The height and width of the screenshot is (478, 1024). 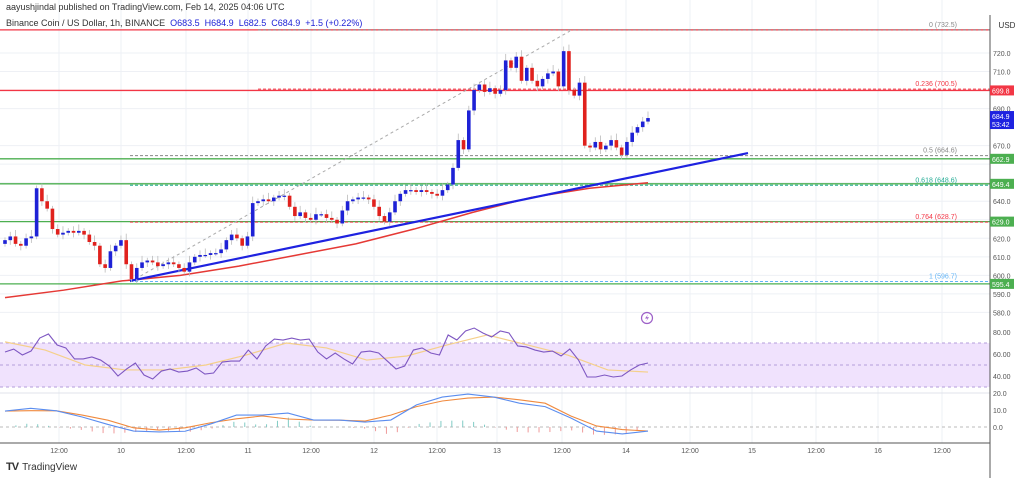 I want to click on macd-panel, so click(x=495, y=414).